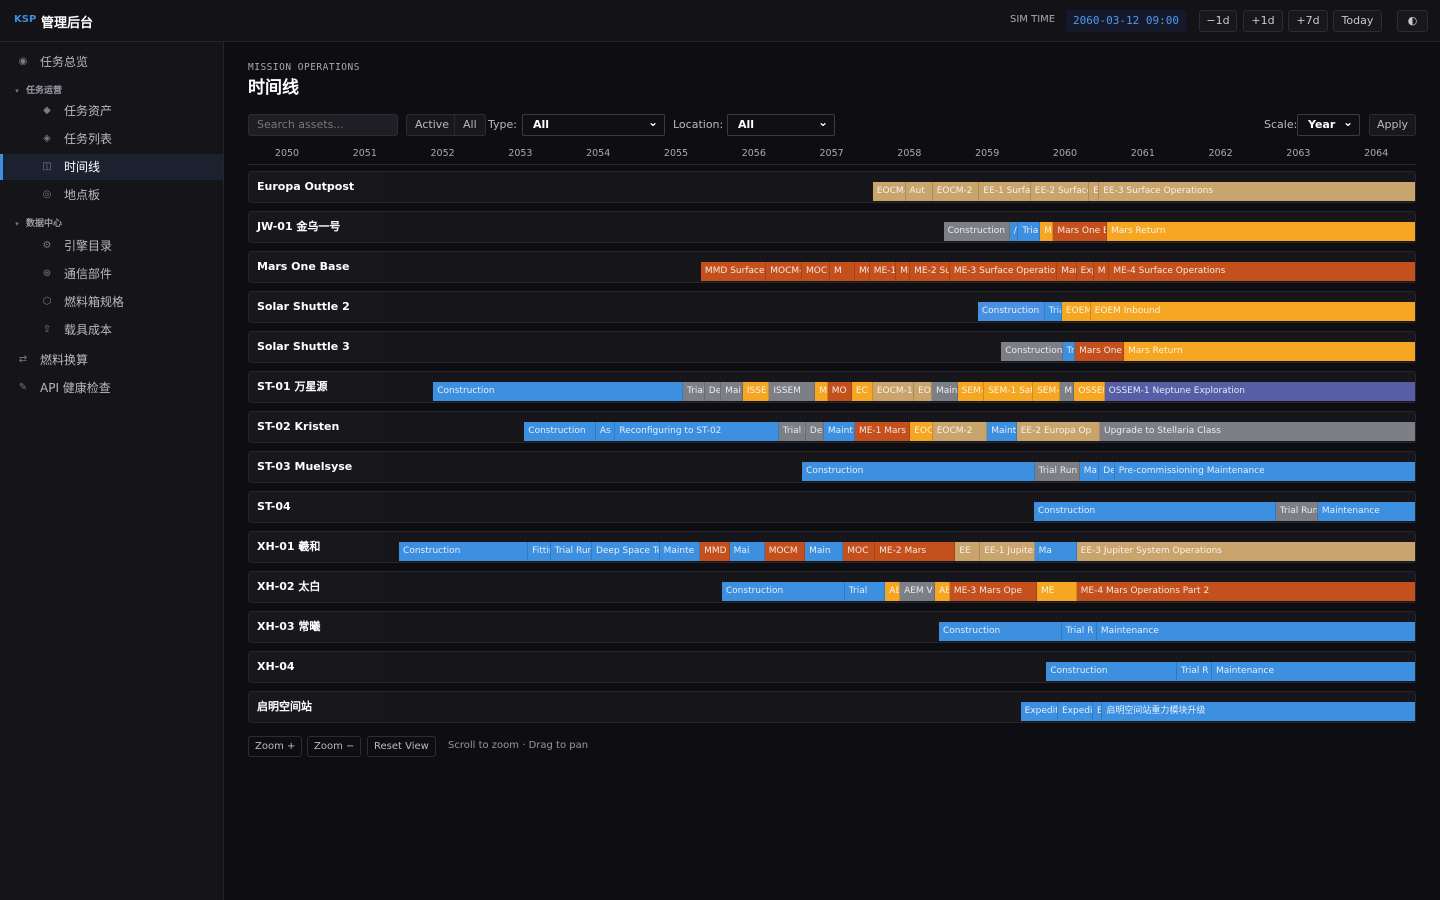 This screenshot has height=900, width=1440. I want to click on segment: Expedit, so click(1039, 711).